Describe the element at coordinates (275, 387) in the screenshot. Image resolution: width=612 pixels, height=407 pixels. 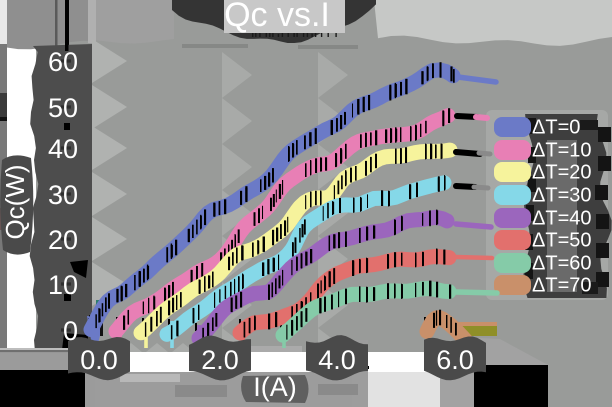
I see `svg-text: I(A)` at that location.